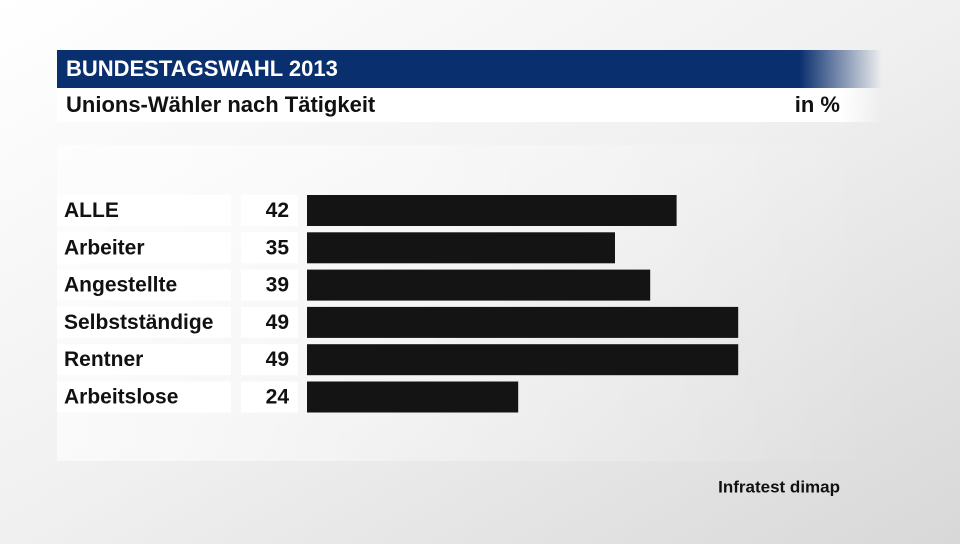 Image resolution: width=960 pixels, height=544 pixels. I want to click on chart-title: Unions-Wähler nach Tätigkeit, so click(221, 104).